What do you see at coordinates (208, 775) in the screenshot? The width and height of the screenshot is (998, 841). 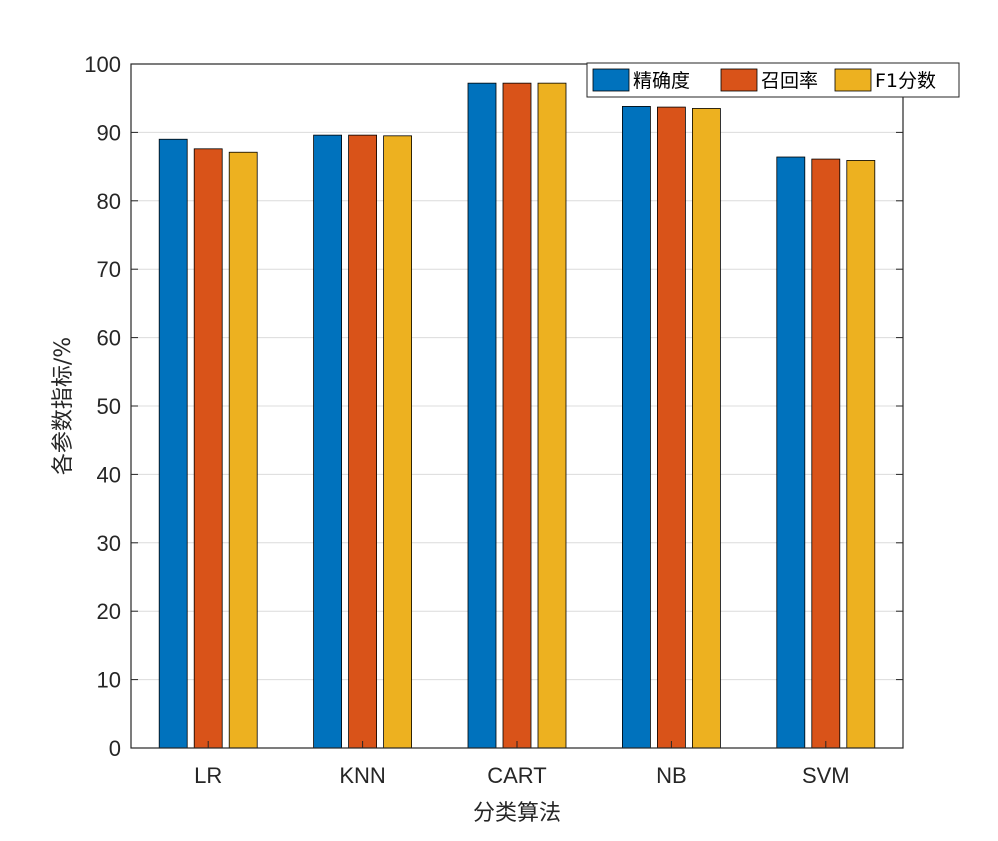 I see `x-tick-label: LR` at bounding box center [208, 775].